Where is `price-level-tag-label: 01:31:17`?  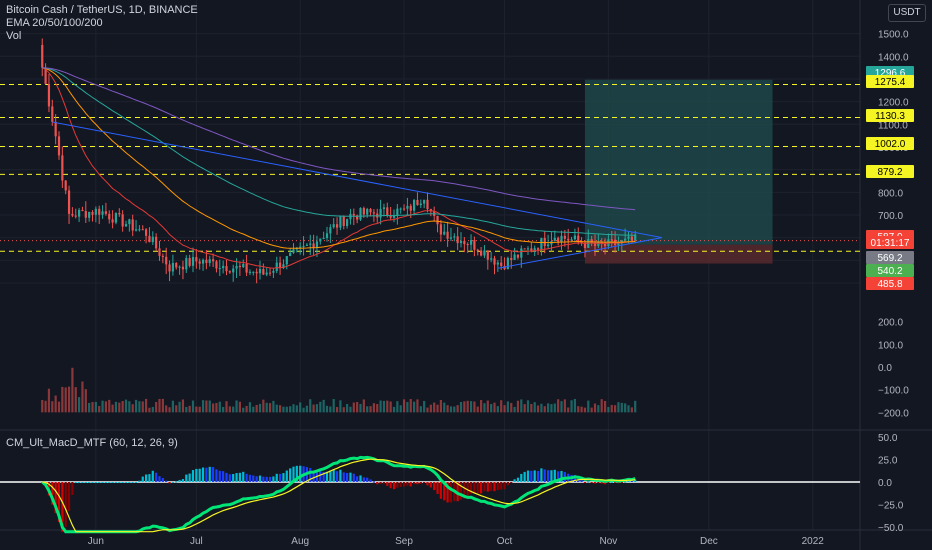 price-level-tag-label: 01:31:17 is located at coordinates (890, 243).